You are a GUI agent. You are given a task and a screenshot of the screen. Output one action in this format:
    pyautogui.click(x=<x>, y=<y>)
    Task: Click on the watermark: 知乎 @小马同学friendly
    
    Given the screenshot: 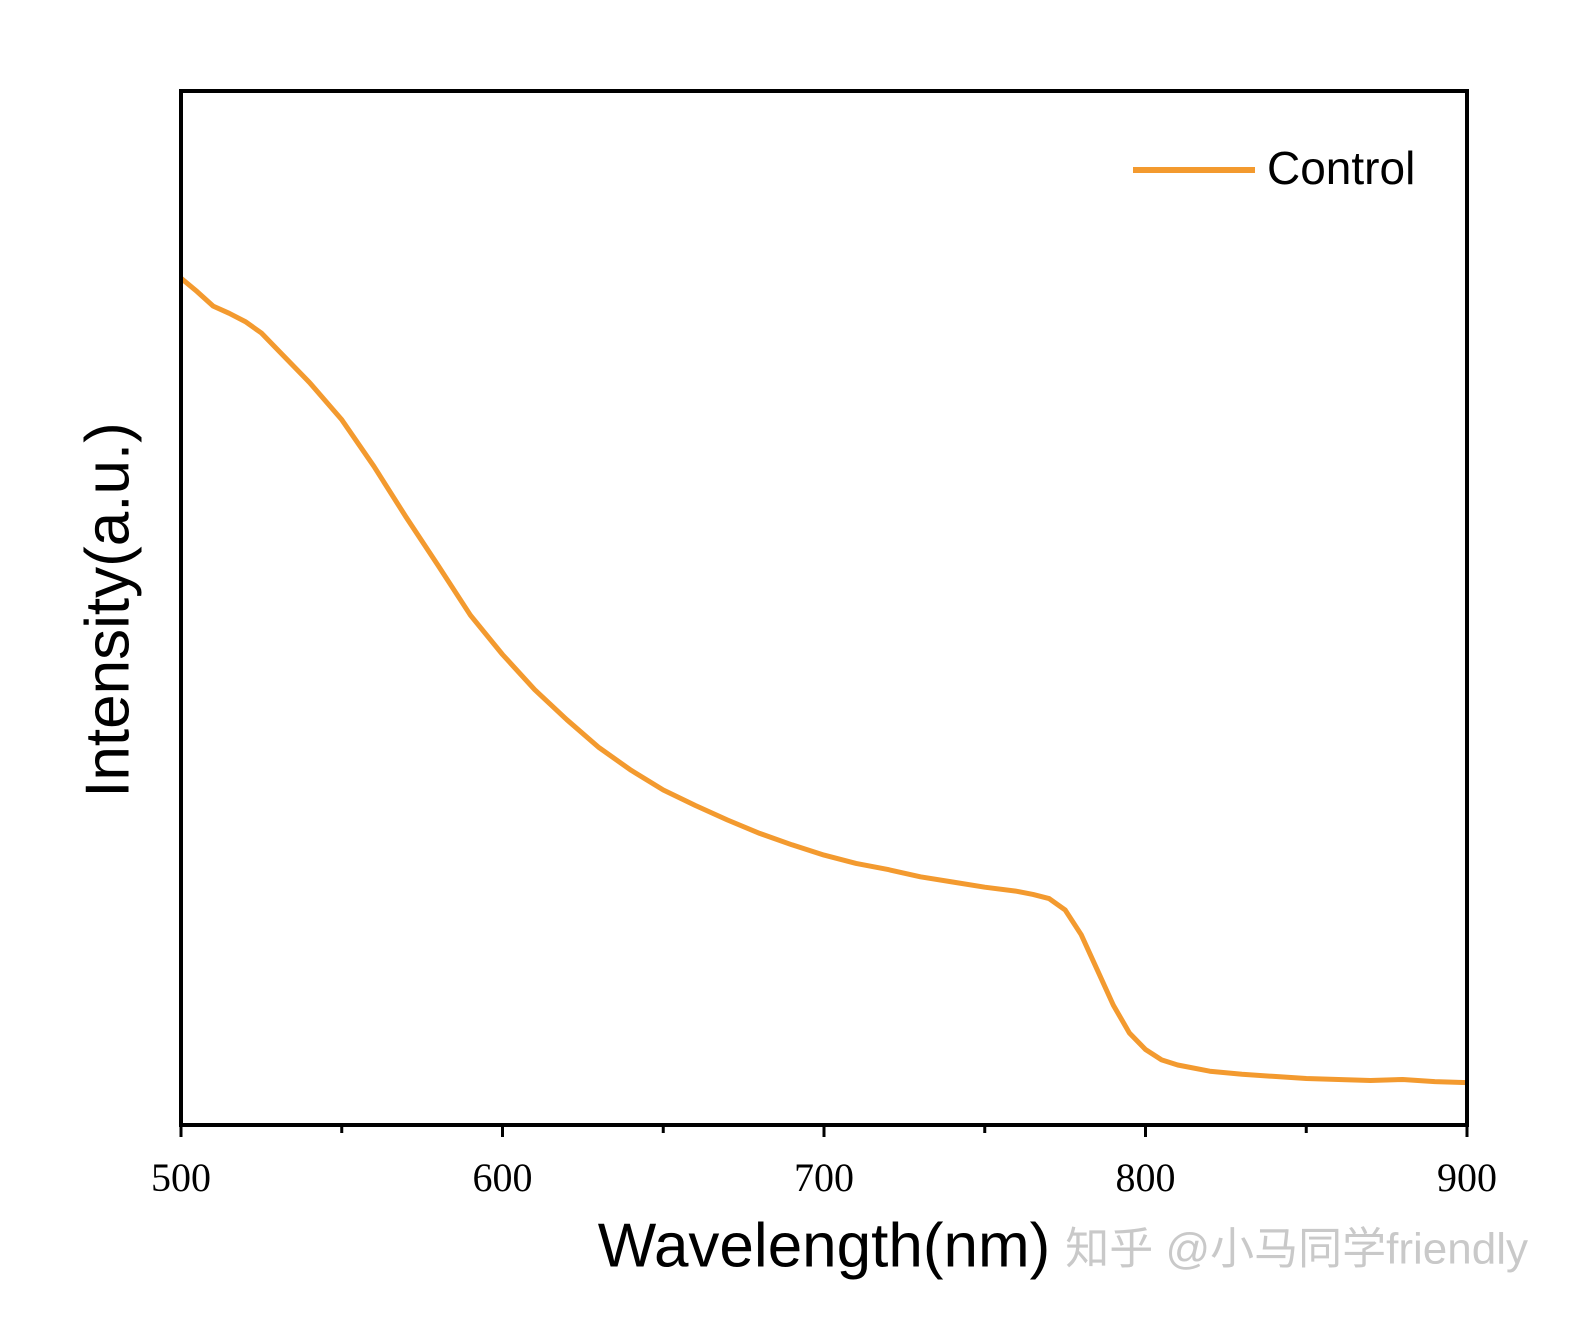 What is the action you would take?
    pyautogui.click(x=1296, y=1249)
    